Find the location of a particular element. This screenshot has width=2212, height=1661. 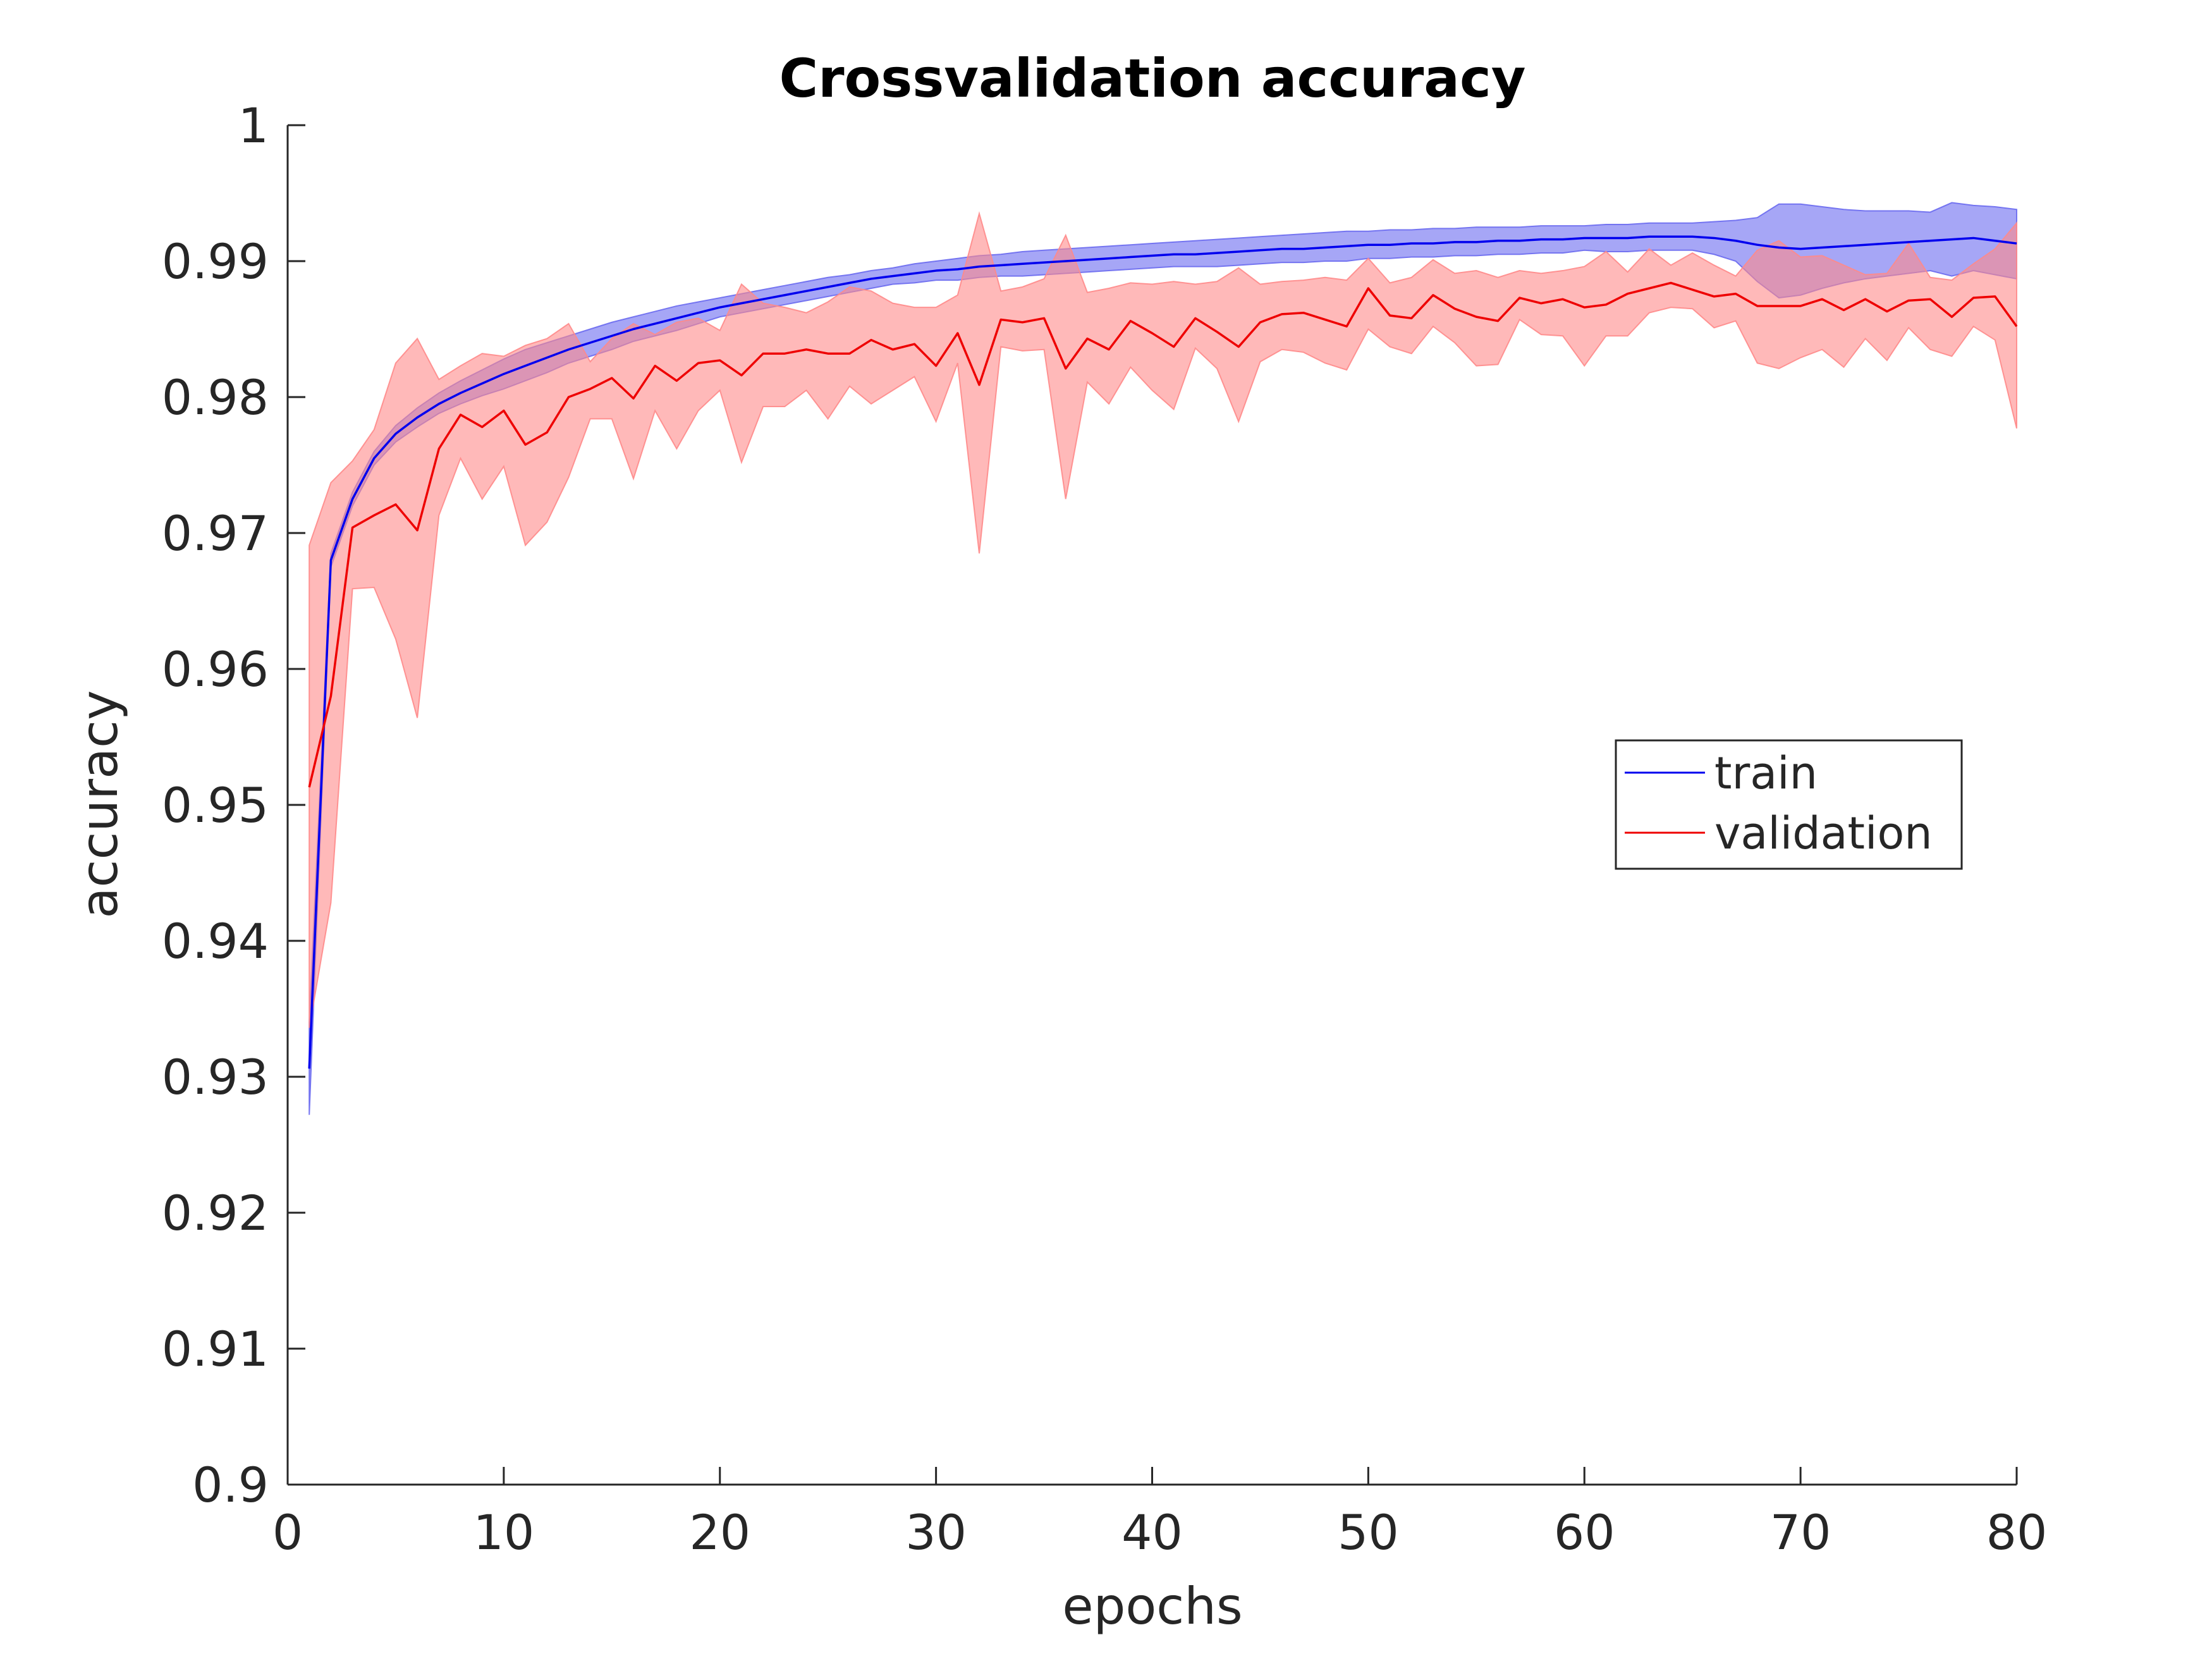

x-tick-label: 50 is located at coordinates (1368, 1532).